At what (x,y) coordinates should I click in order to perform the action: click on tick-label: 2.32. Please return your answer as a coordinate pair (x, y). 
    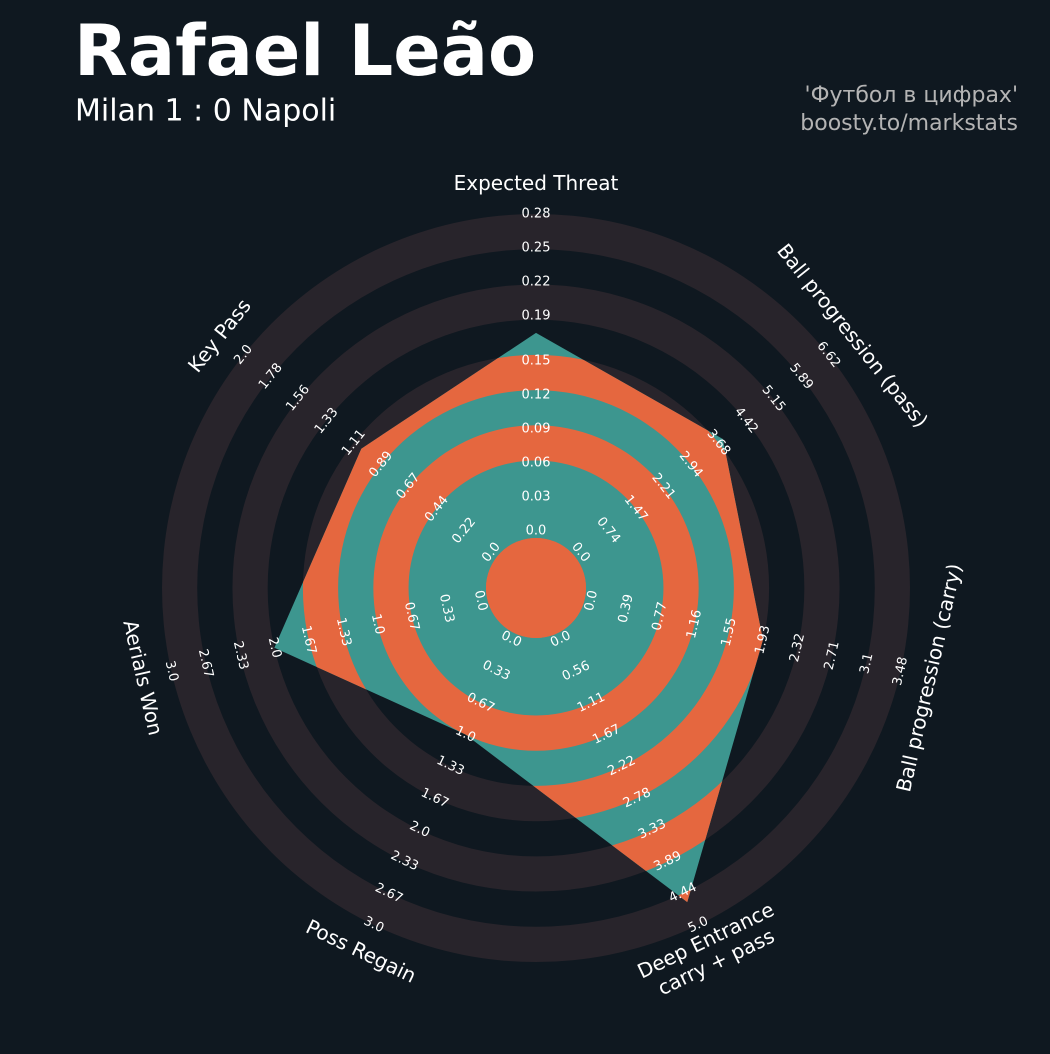
    Looking at the image, I should click on (797, 648).